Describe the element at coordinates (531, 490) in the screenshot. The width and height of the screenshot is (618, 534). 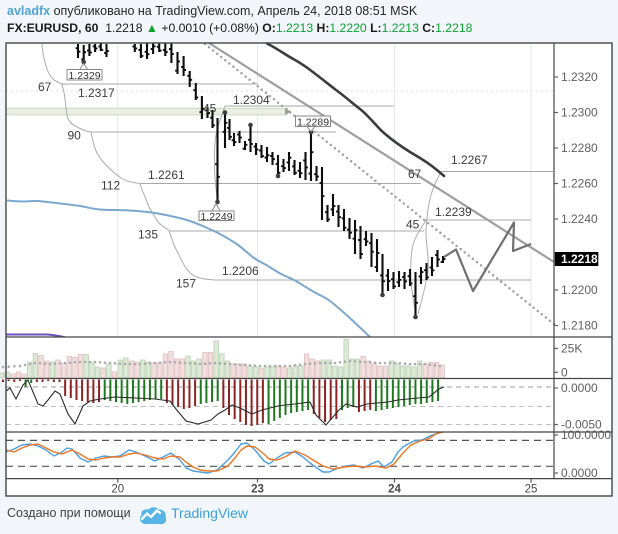
I see `svg-text: 25` at that location.